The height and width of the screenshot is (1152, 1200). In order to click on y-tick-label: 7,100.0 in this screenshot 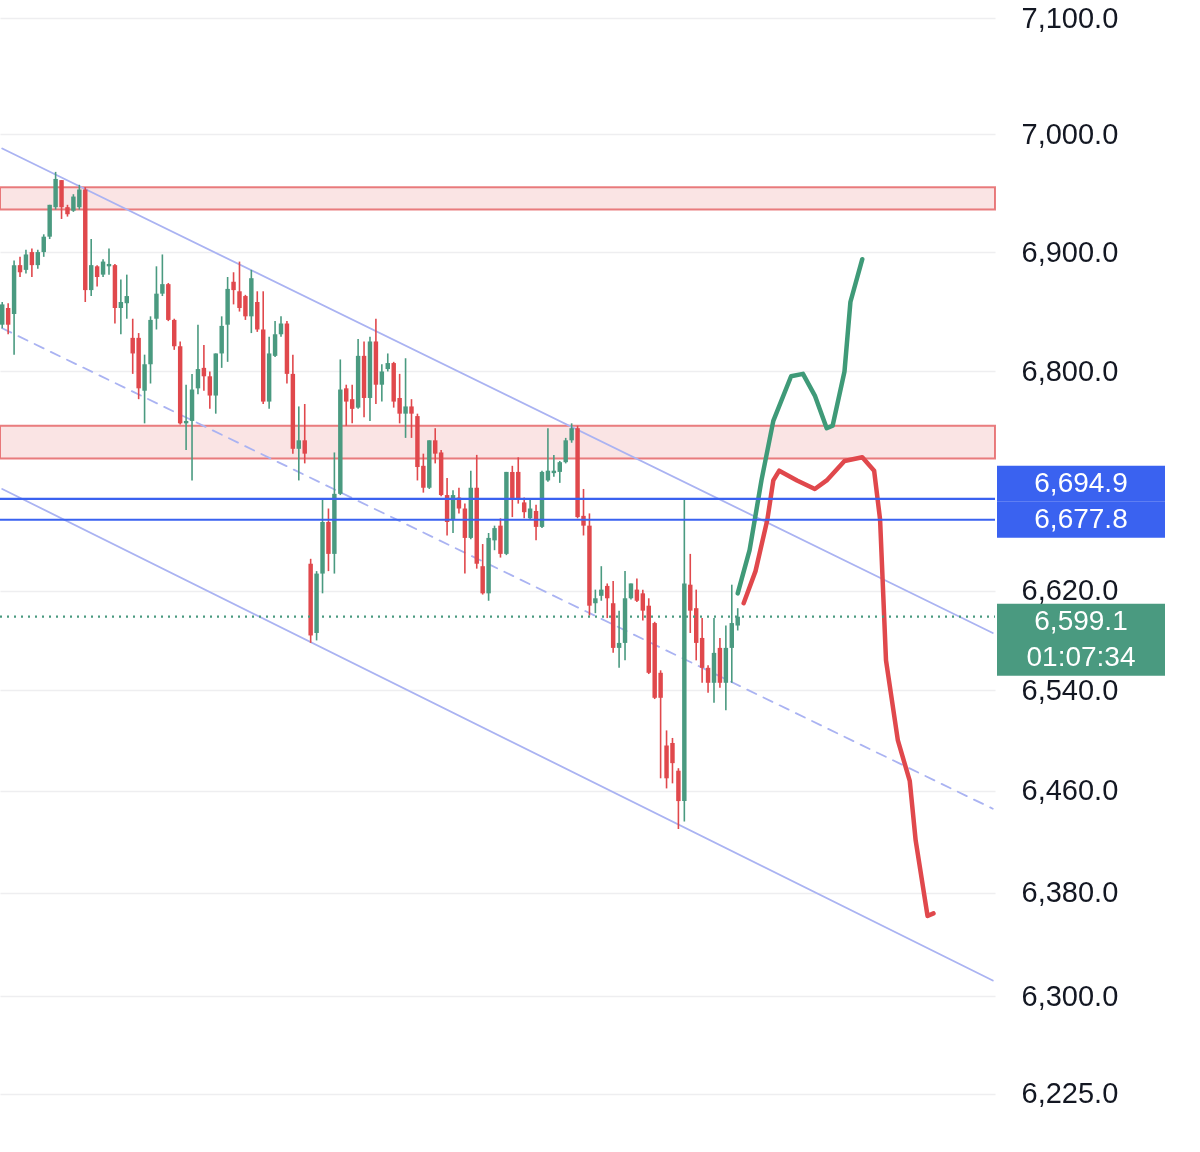, I will do `click(1070, 17)`.